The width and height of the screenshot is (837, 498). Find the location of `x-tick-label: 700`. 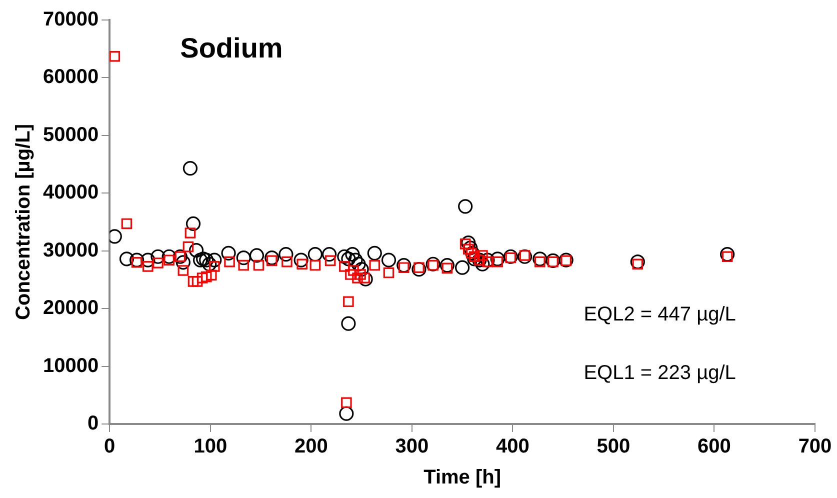

x-tick-label: 700 is located at coordinates (815, 447).